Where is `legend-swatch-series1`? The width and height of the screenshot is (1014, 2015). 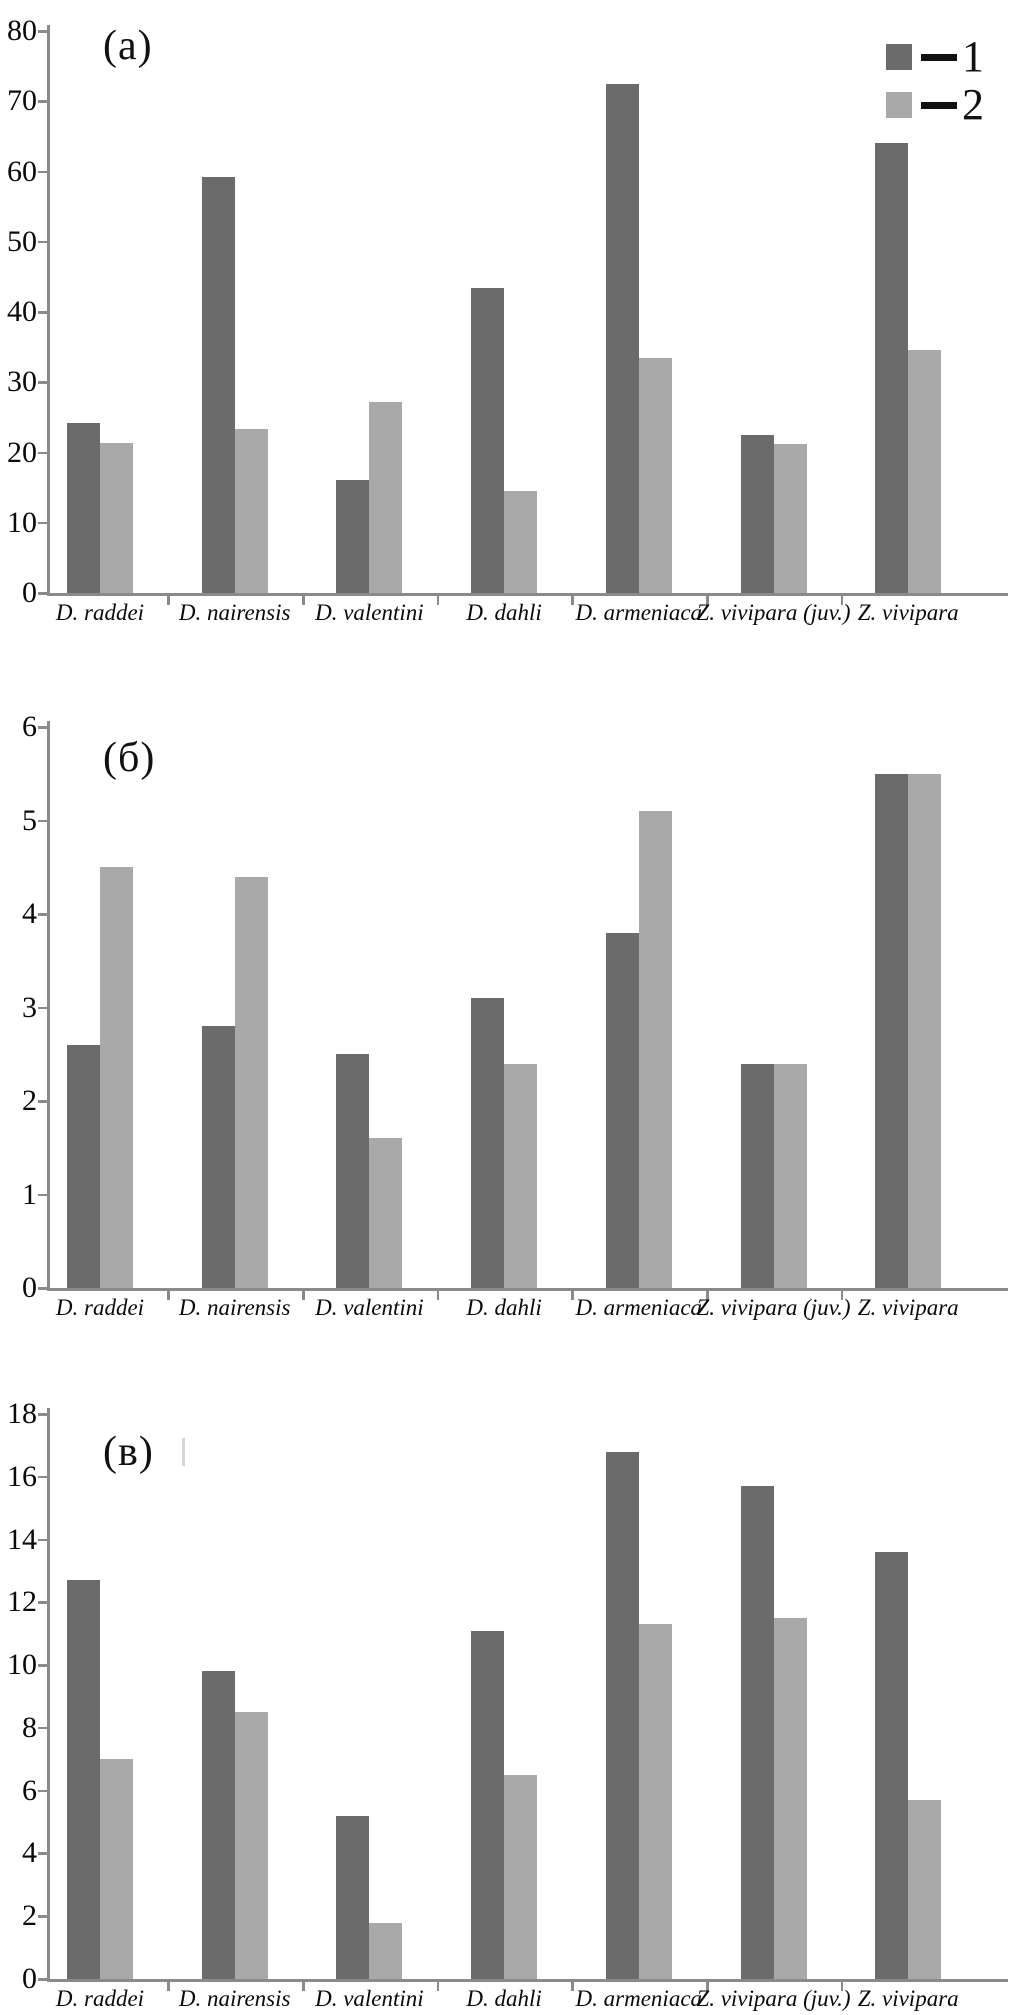
legend-swatch-series1 is located at coordinates (899, 57).